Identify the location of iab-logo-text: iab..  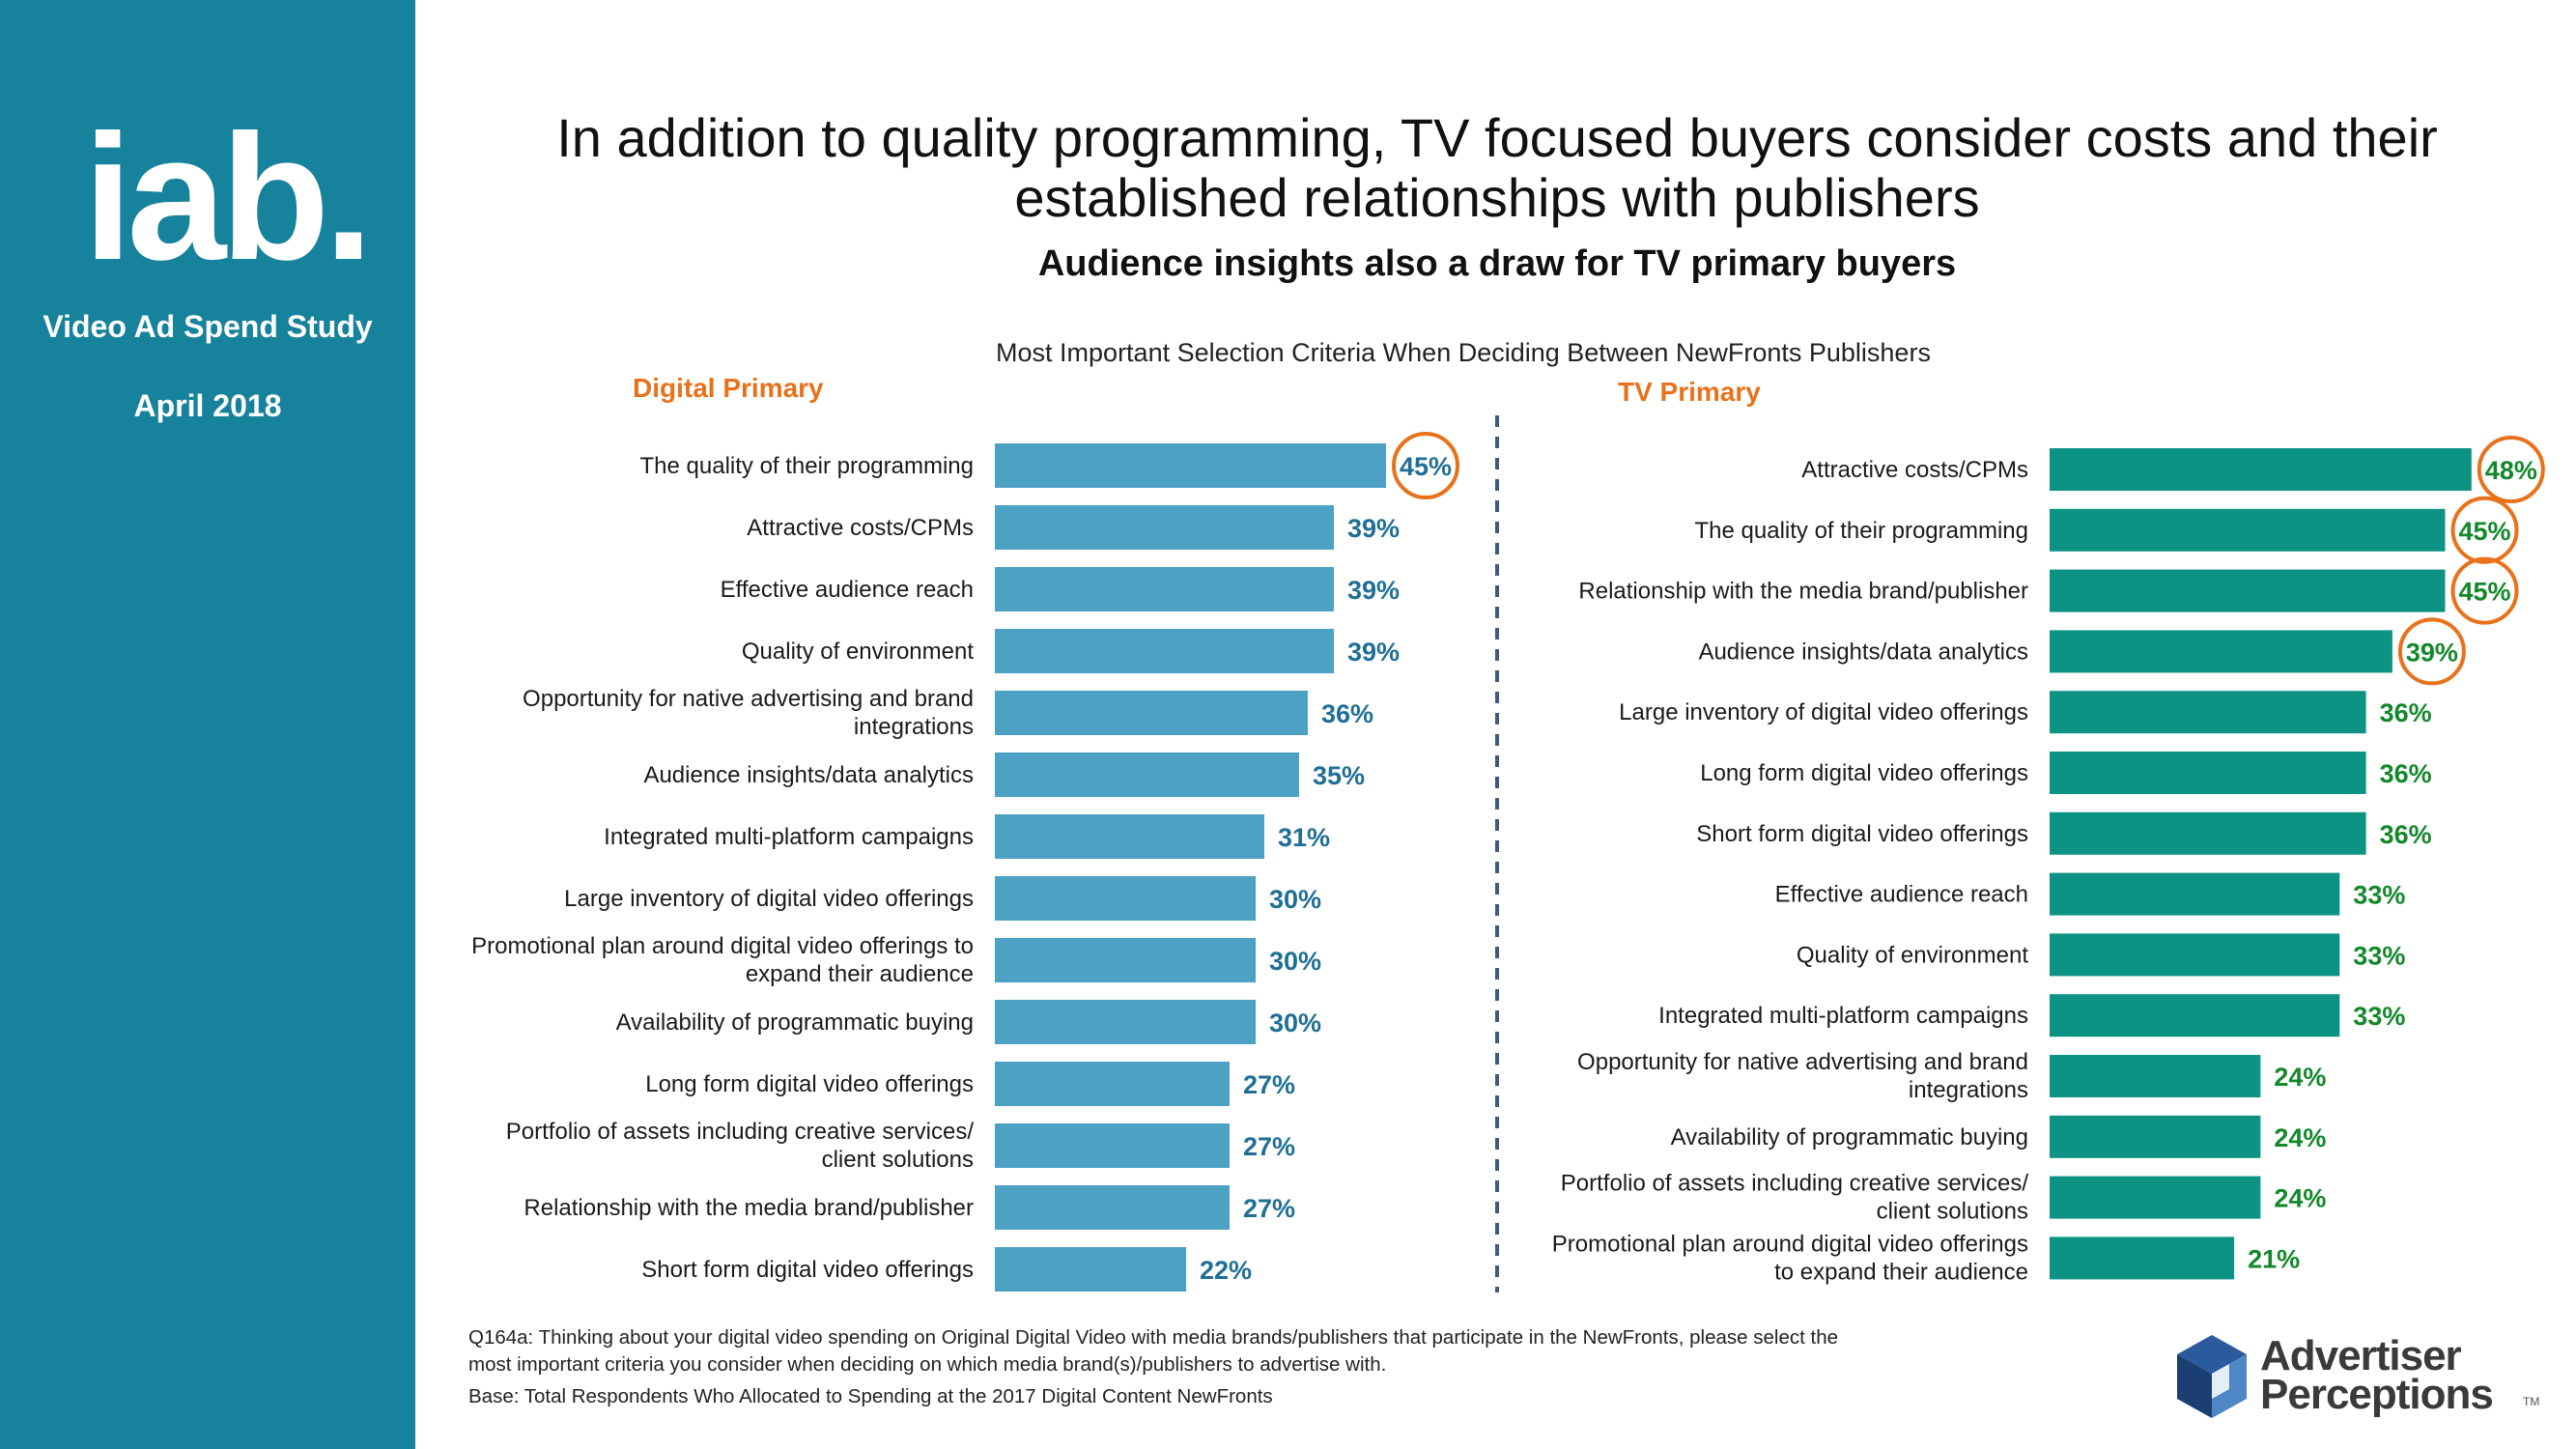
(223, 196).